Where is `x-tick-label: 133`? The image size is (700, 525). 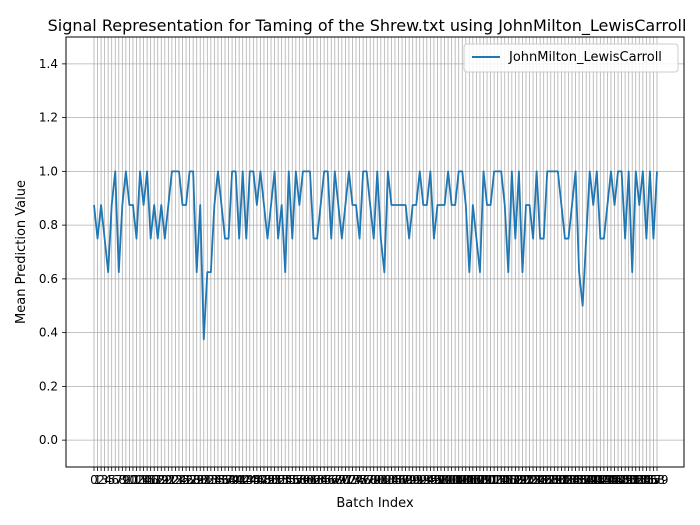 x-tick-label: 133 is located at coordinates (564, 480).